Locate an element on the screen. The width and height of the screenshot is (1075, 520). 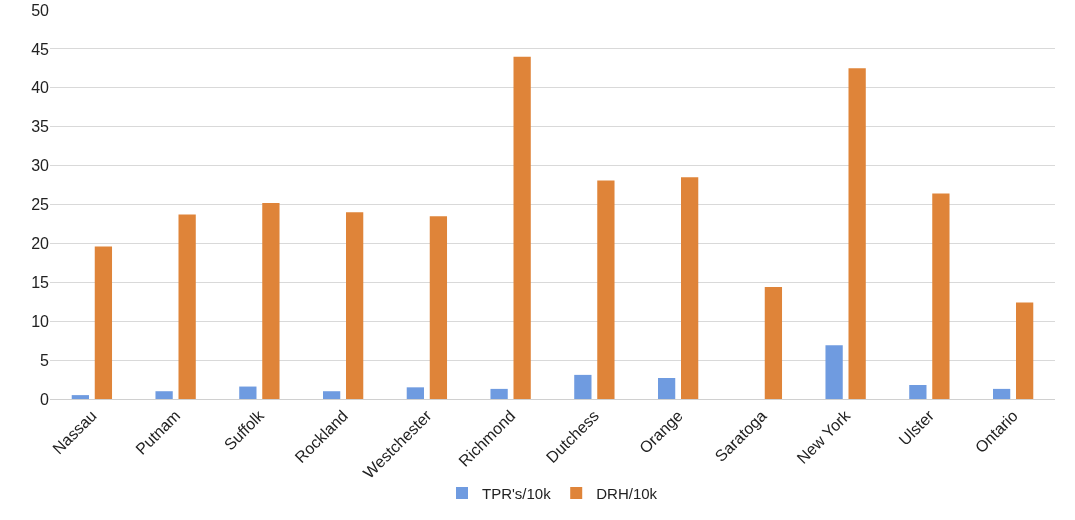
y-tick-label: 20 is located at coordinates (40, 243).